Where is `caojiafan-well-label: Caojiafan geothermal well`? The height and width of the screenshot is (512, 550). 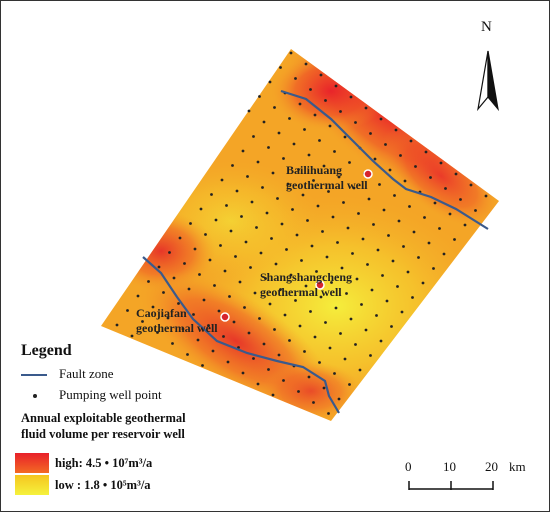 caojiafan-well-label: Caojiafan geothermal well is located at coordinates (177, 321).